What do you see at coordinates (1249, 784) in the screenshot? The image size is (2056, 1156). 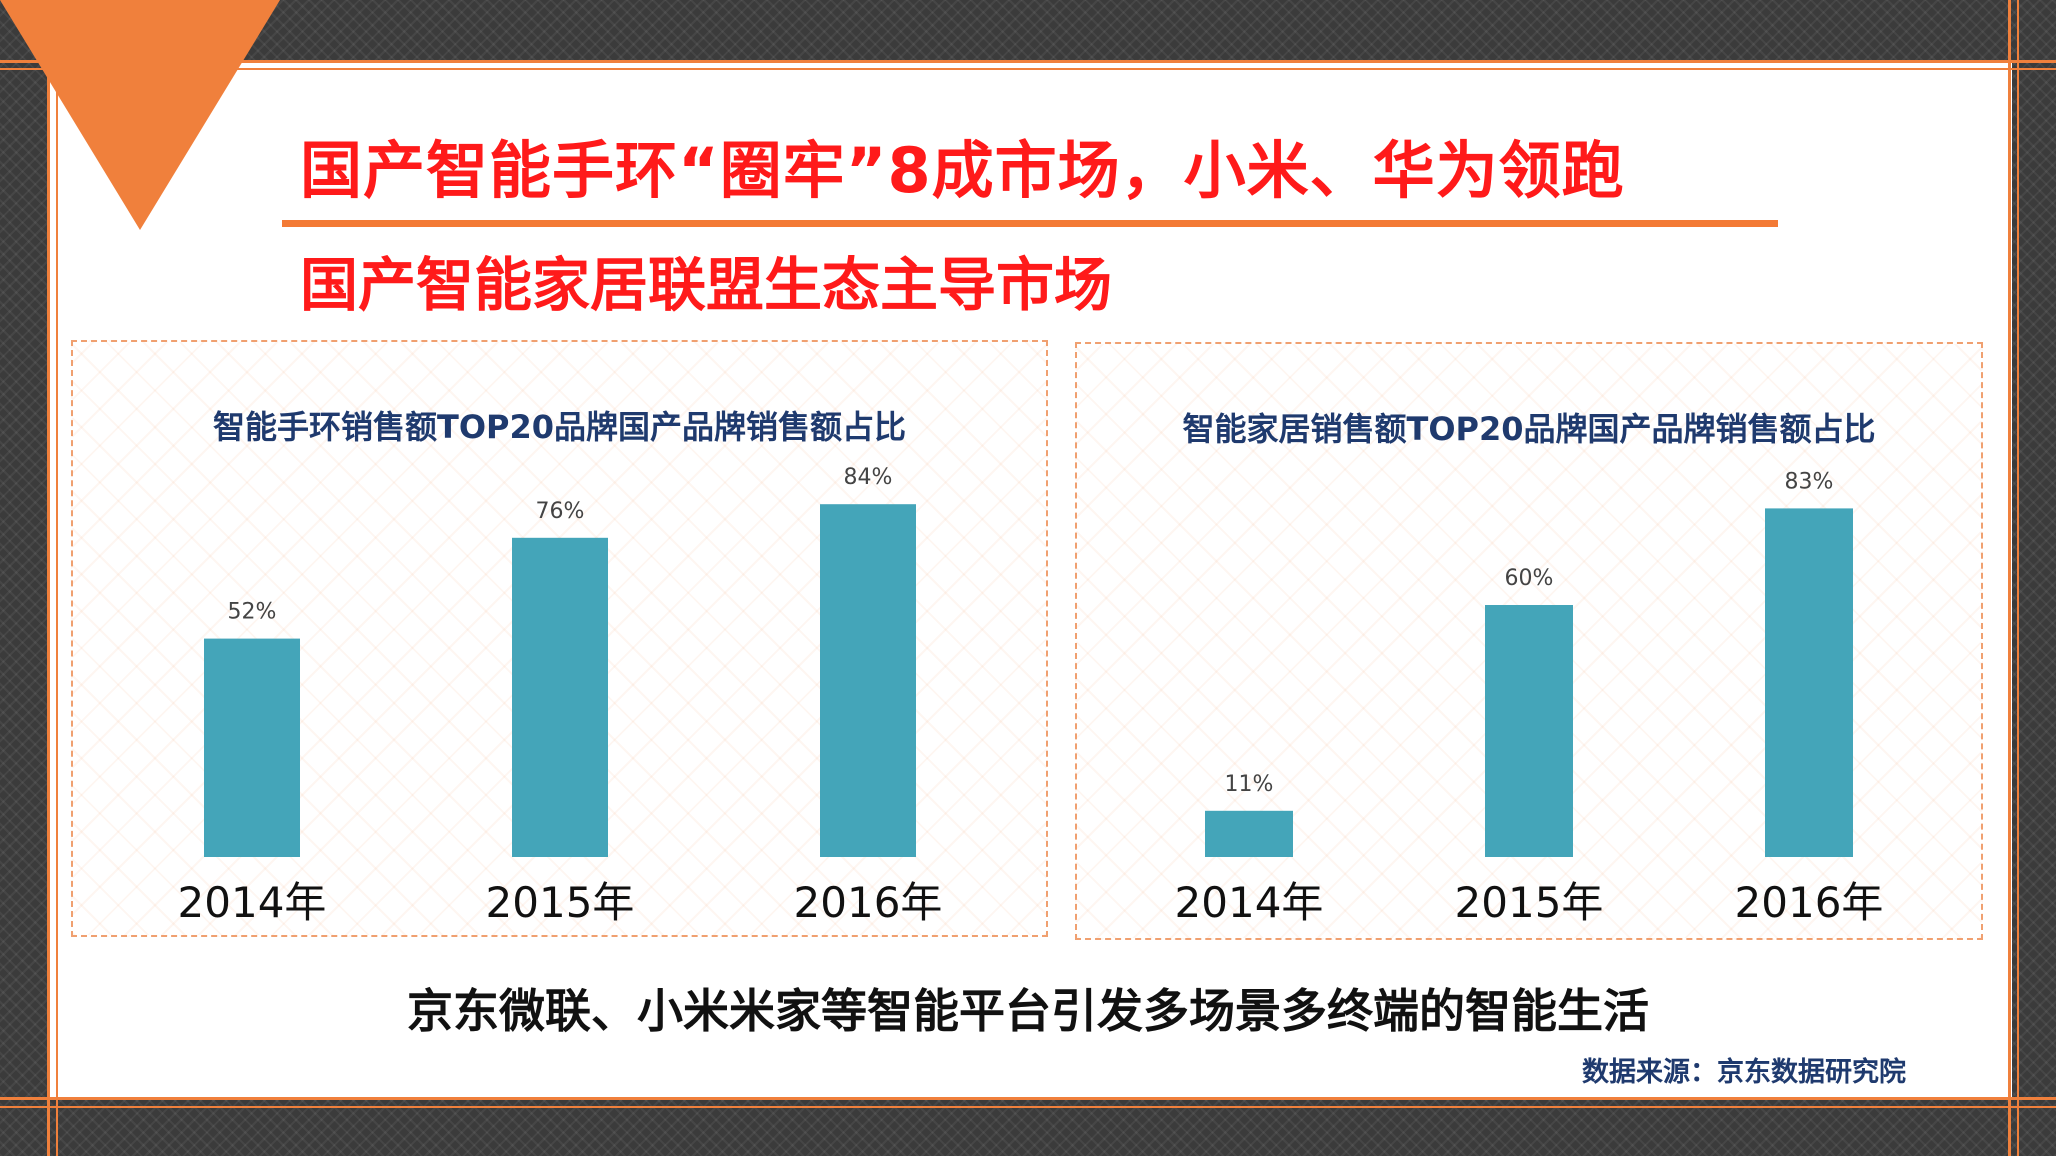 I see `data-label: 11%` at bounding box center [1249, 784].